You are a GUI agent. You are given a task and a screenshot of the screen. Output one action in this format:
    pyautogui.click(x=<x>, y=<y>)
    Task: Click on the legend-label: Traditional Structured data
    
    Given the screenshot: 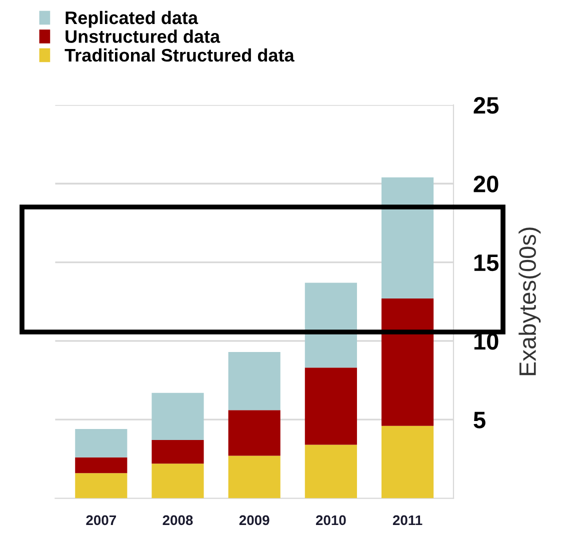 What is the action you would take?
    pyautogui.click(x=179, y=55)
    